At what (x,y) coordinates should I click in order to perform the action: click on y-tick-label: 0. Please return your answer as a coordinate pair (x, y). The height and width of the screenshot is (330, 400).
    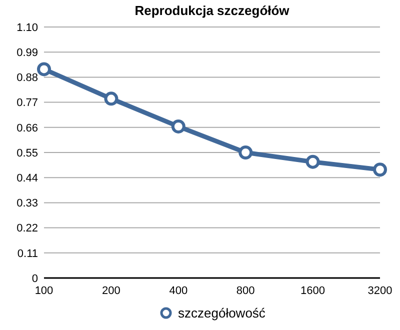
    Looking at the image, I should click on (35, 278).